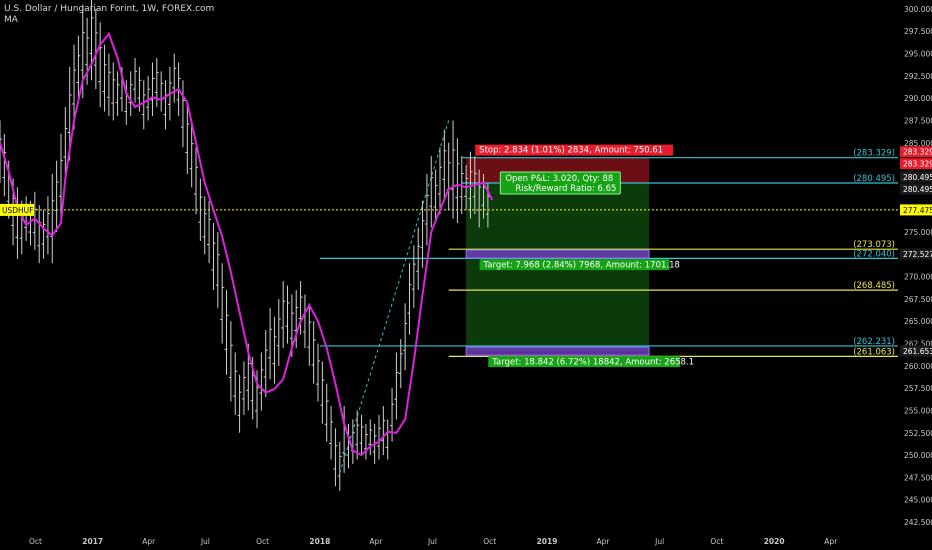 This screenshot has width=932, height=550. Describe the element at coordinates (918, 31) in the screenshot. I see `y-tick-label: 297.500` at that location.